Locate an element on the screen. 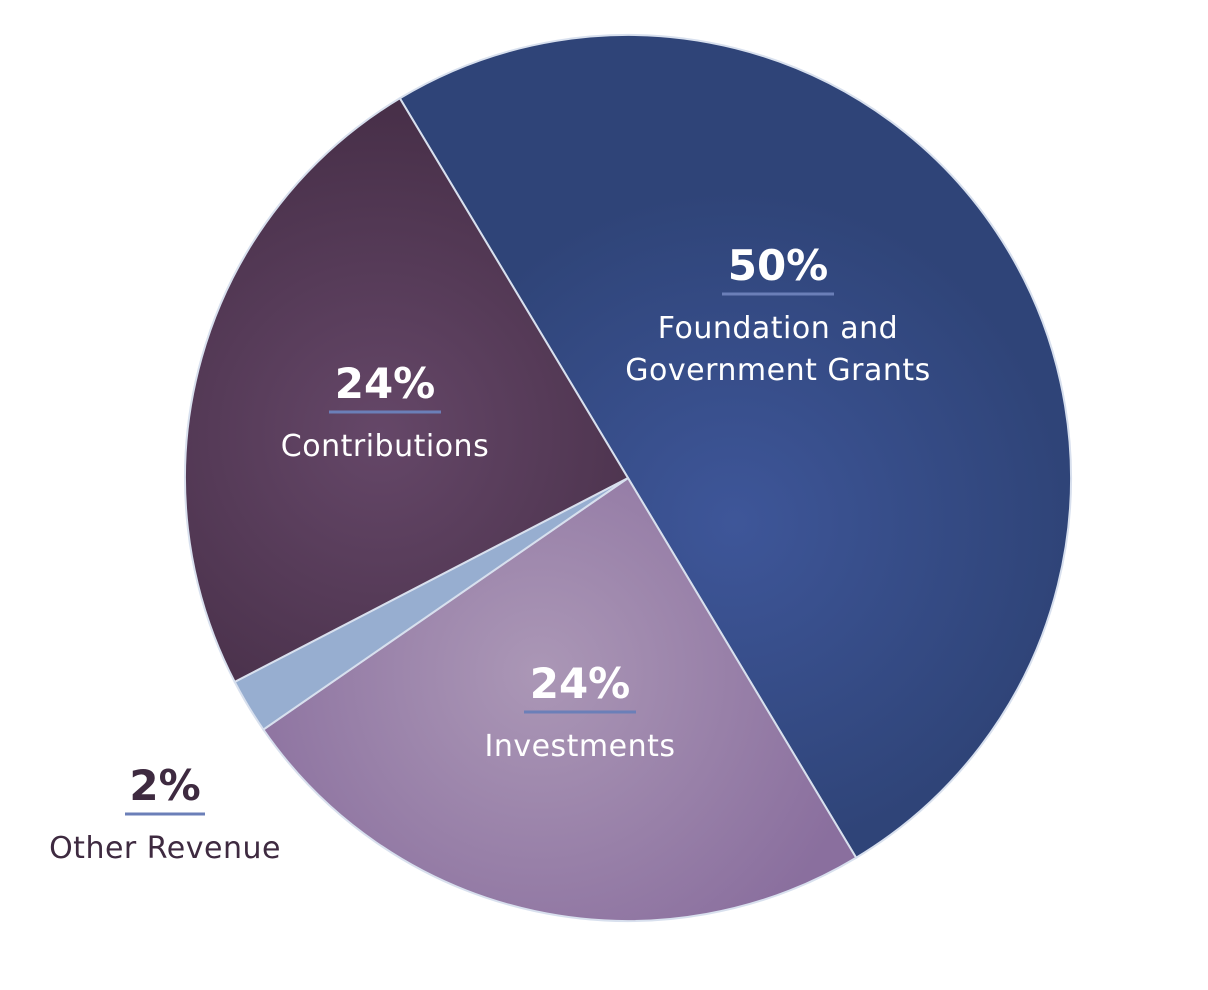  slice-category-label: Government Grants is located at coordinates (778, 370).